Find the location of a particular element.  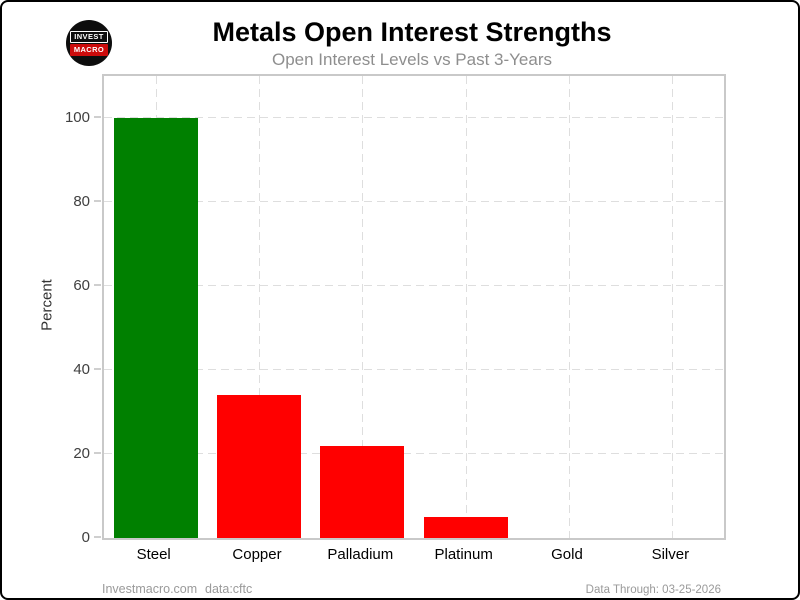

bar-platinum is located at coordinates (465, 527).